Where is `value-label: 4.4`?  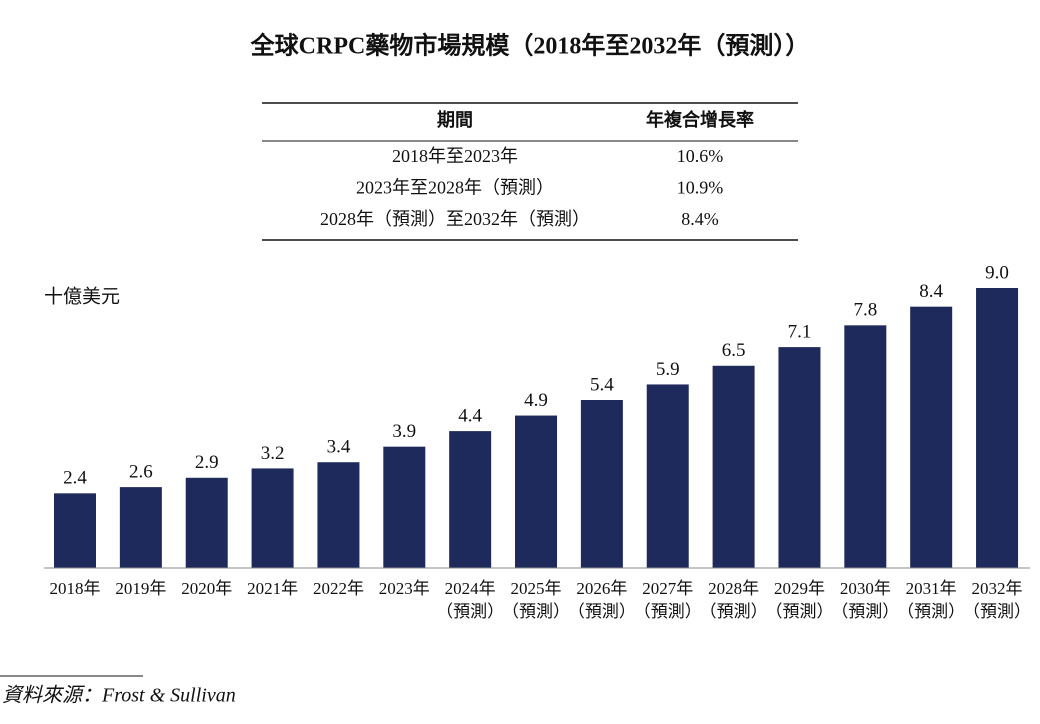
value-label: 4.4 is located at coordinates (470, 415).